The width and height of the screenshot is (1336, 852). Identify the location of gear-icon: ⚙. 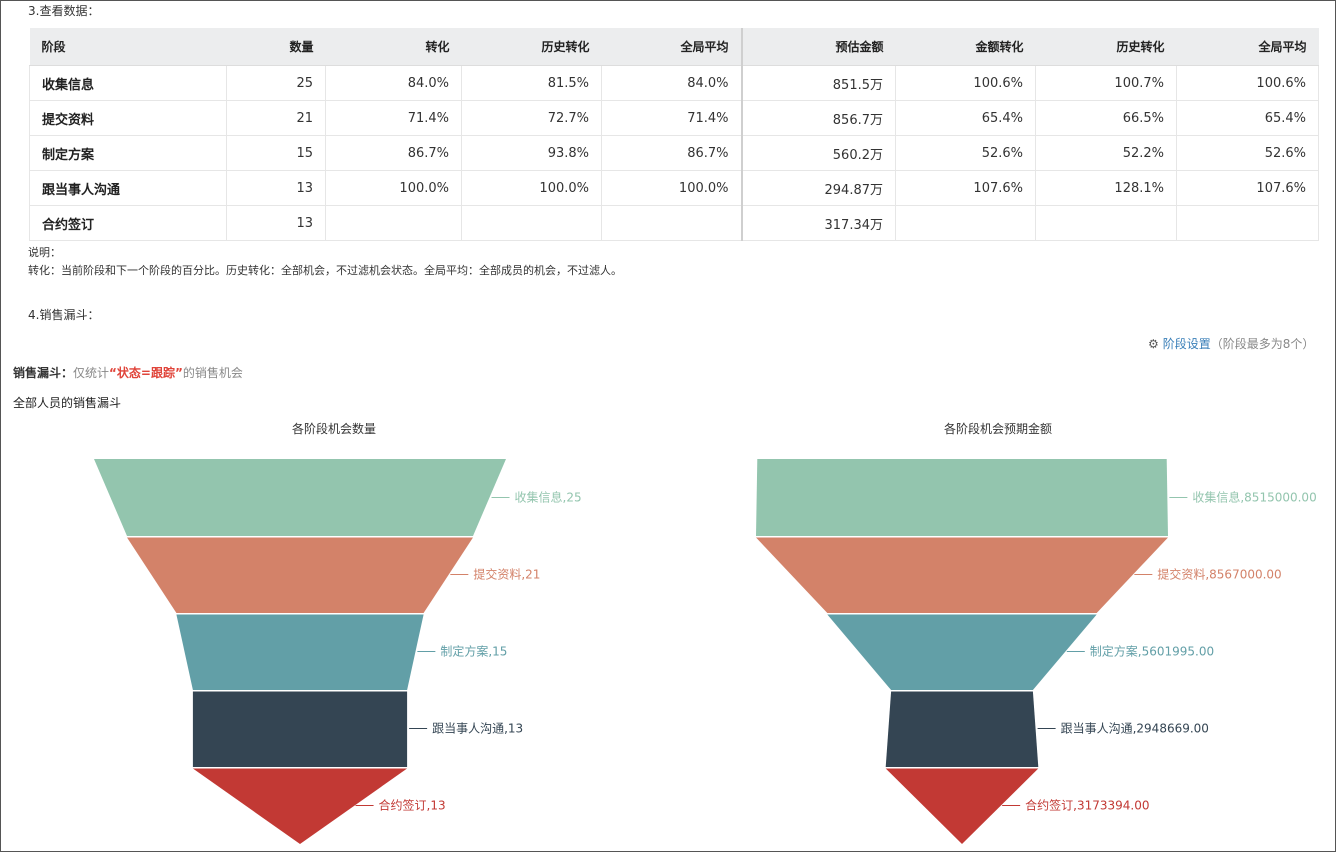
(1153, 344).